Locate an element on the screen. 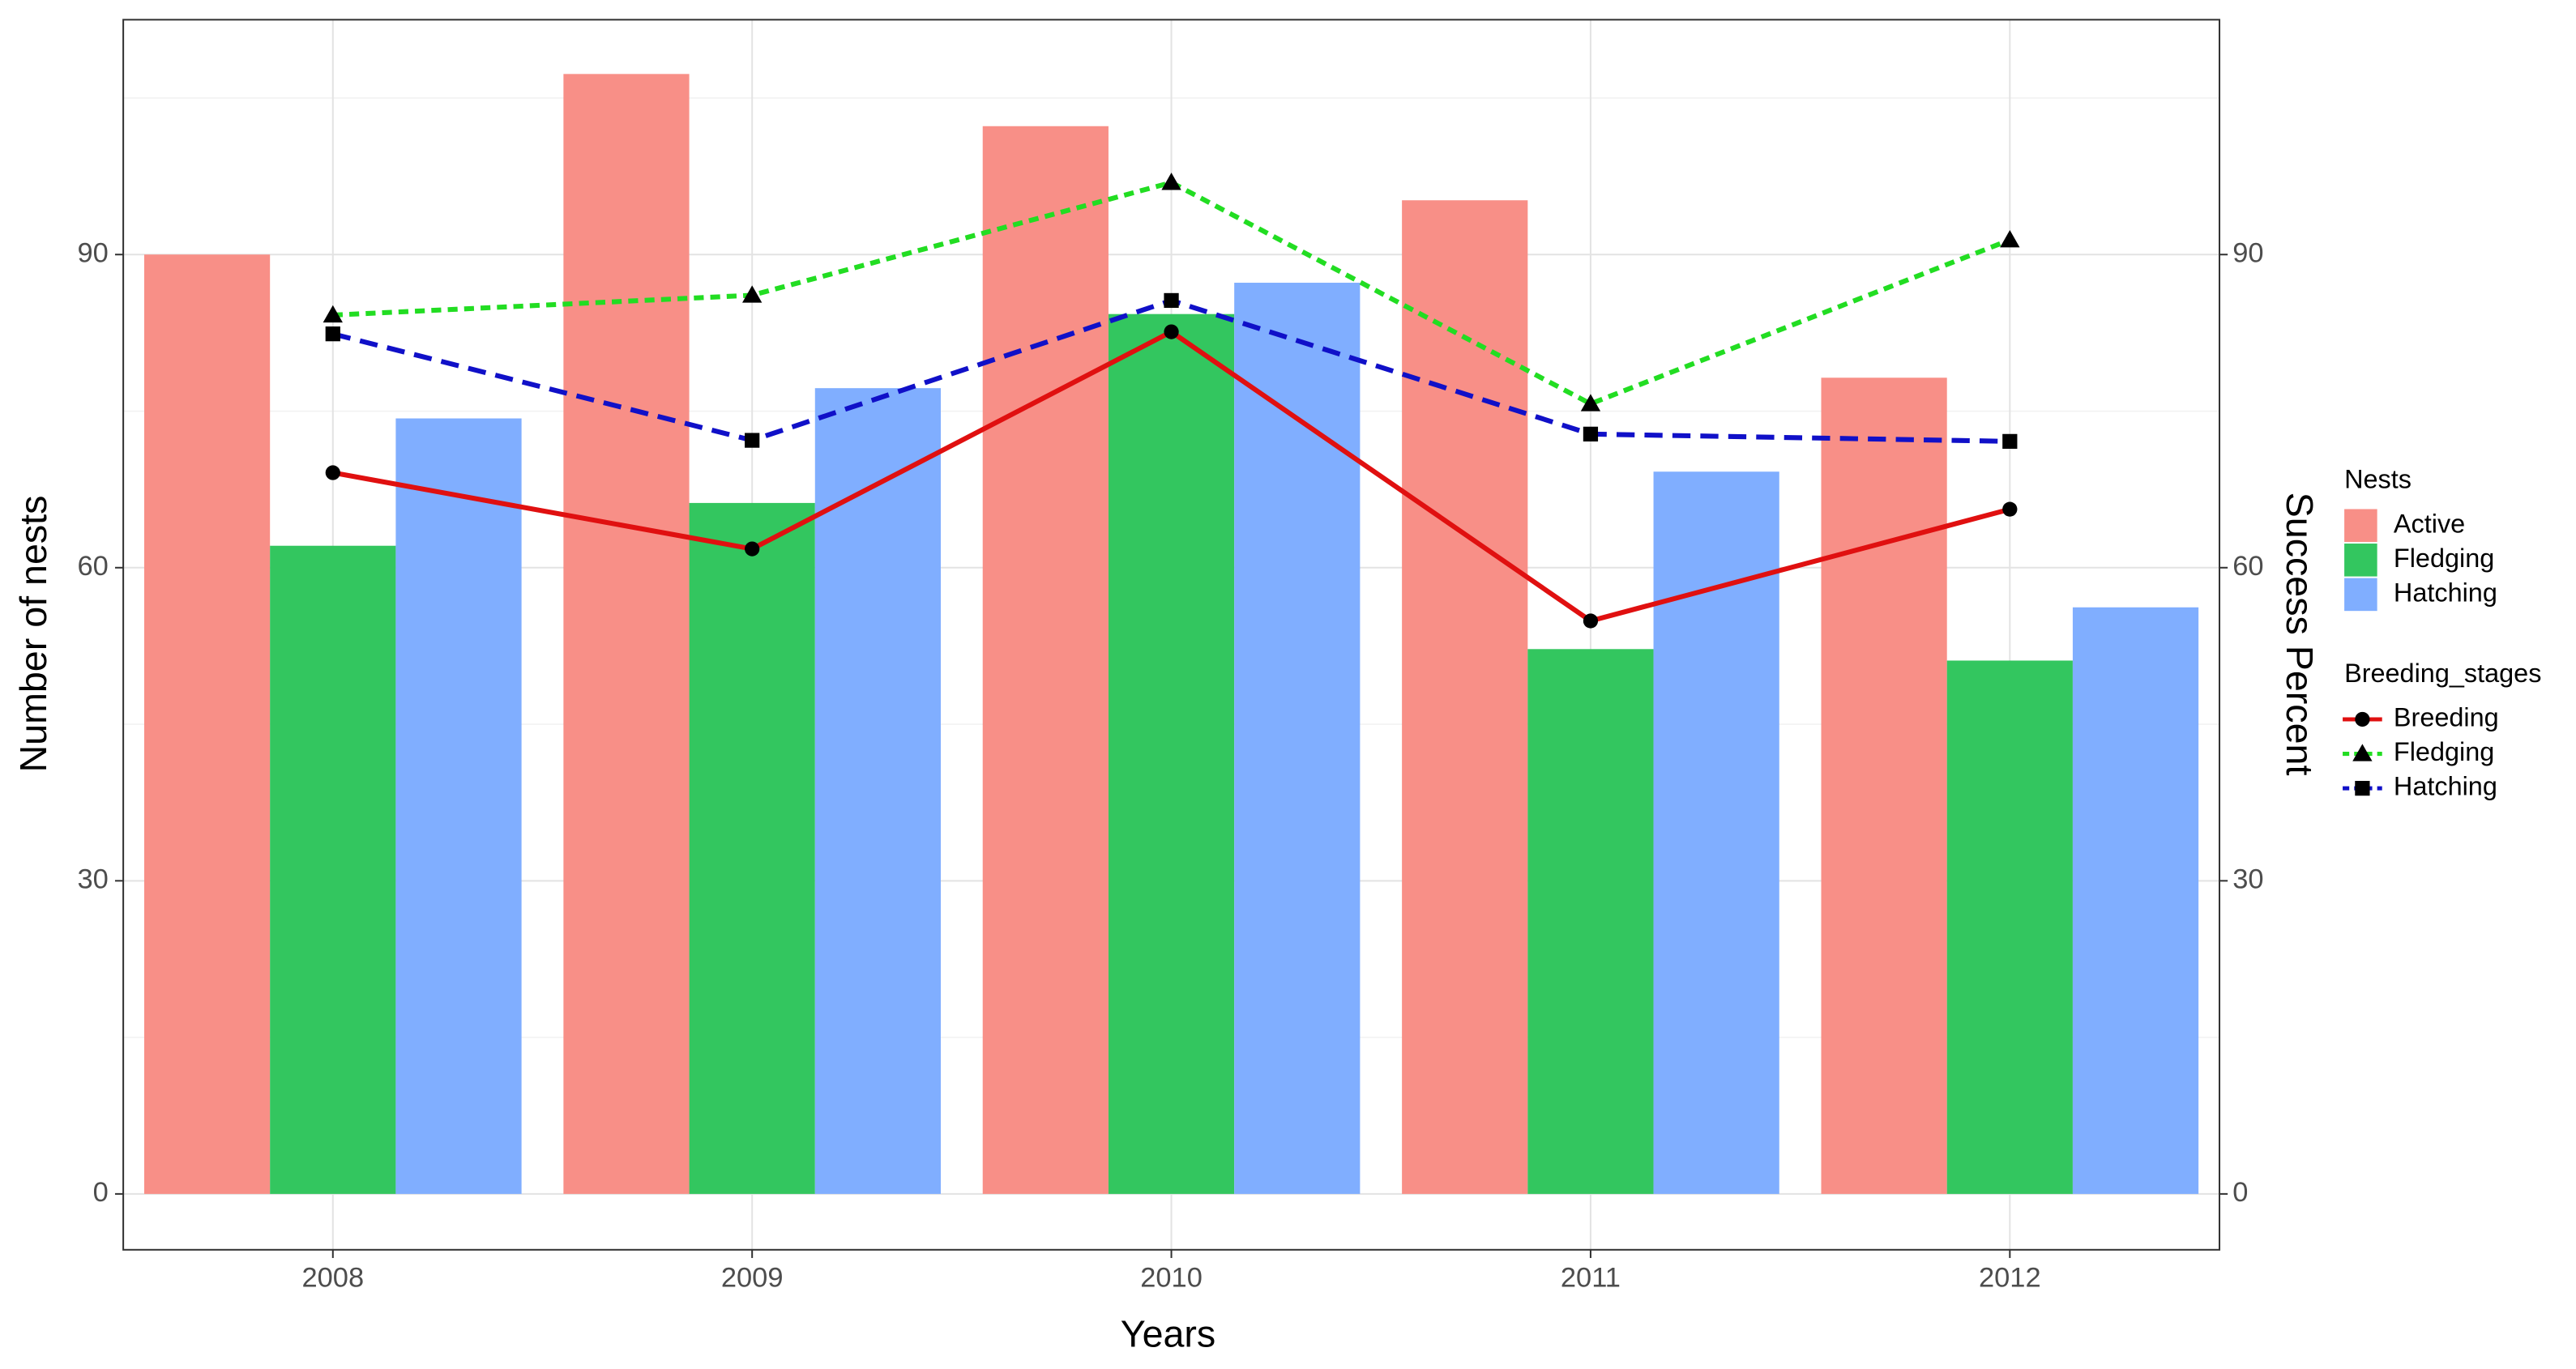  y2-tick-label: 90 is located at coordinates (2247, 252).